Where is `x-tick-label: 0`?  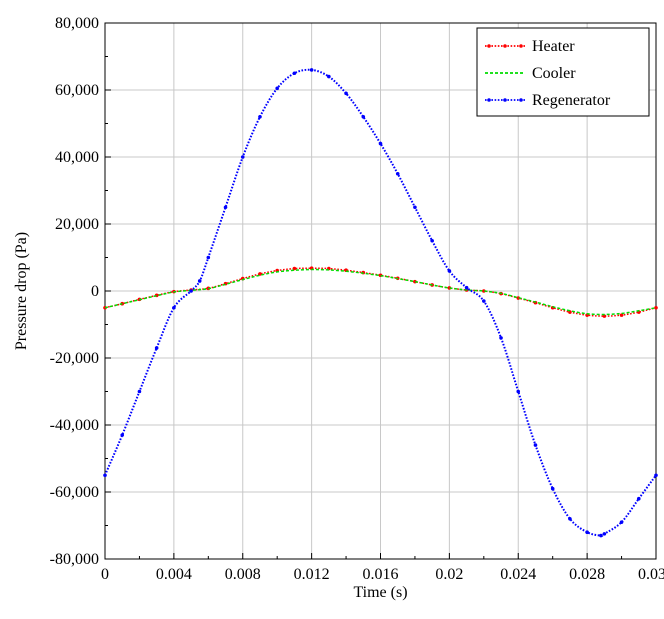 x-tick-label: 0 is located at coordinates (105, 574).